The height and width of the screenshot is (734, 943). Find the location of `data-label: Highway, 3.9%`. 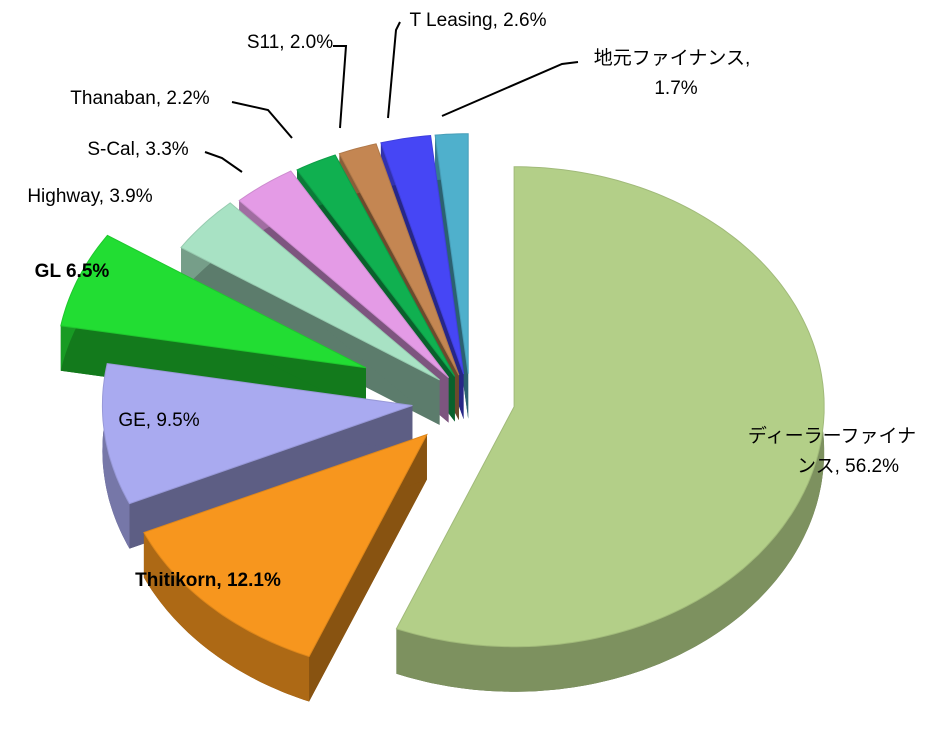

data-label: Highway, 3.9% is located at coordinates (89, 196).